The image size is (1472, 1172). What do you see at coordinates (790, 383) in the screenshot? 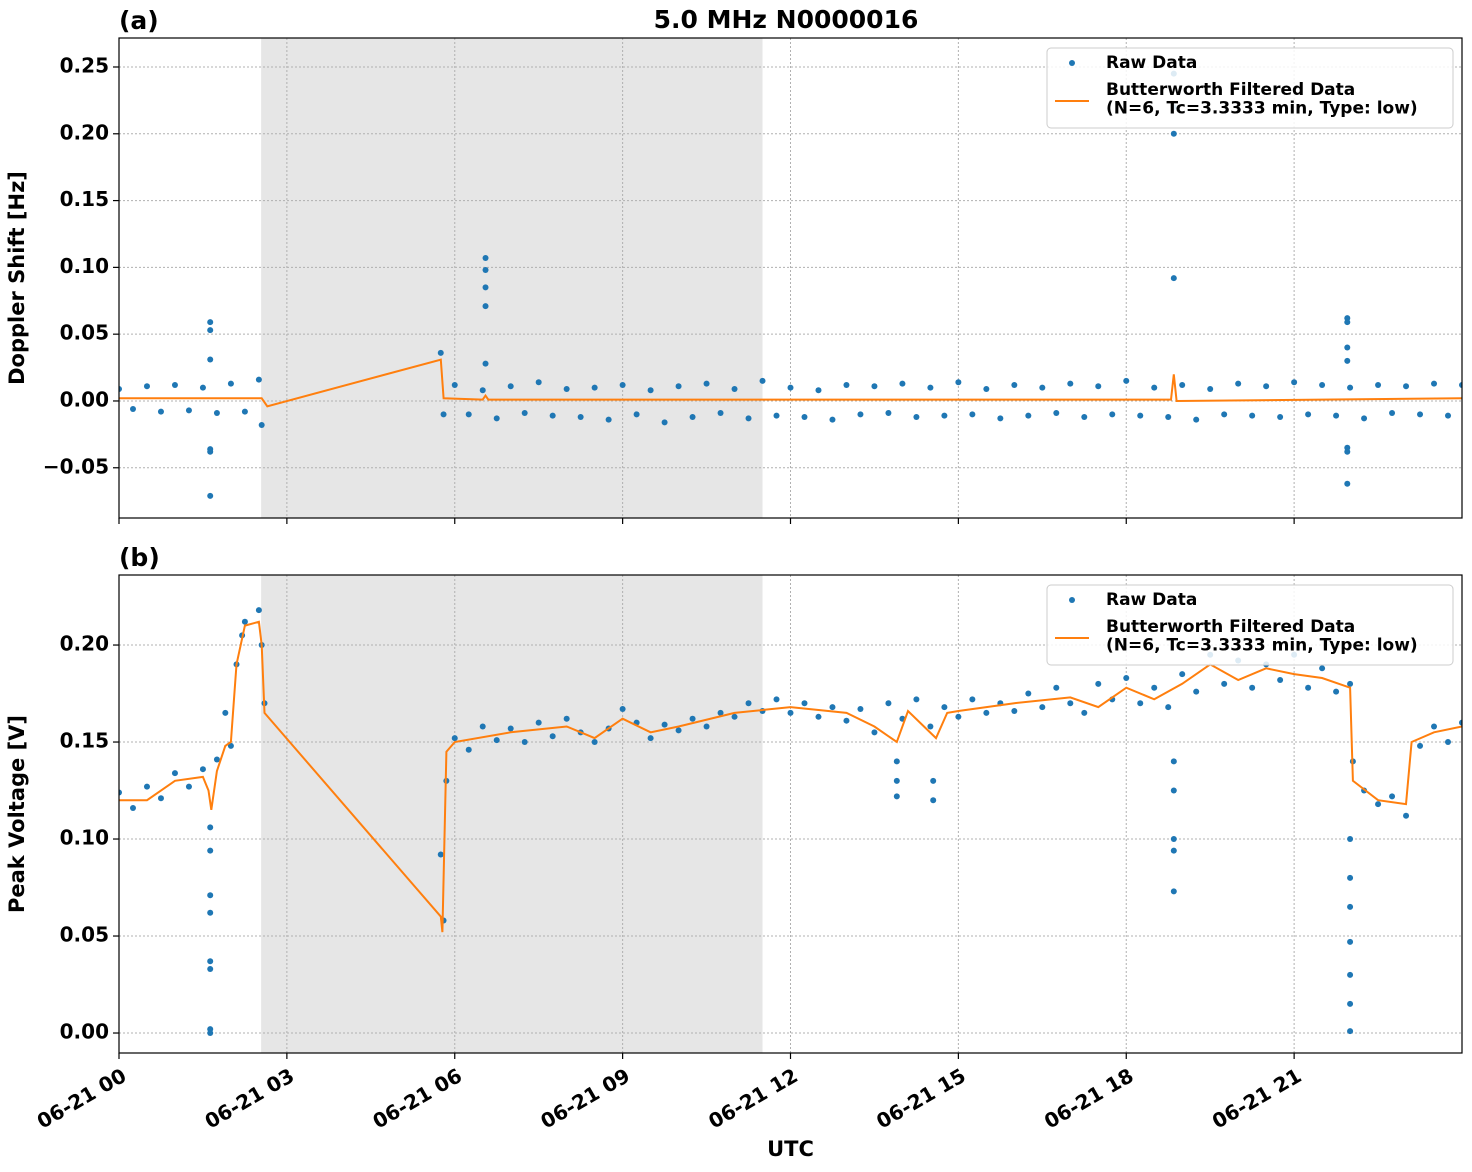
I see `filtered-line` at bounding box center [790, 383].